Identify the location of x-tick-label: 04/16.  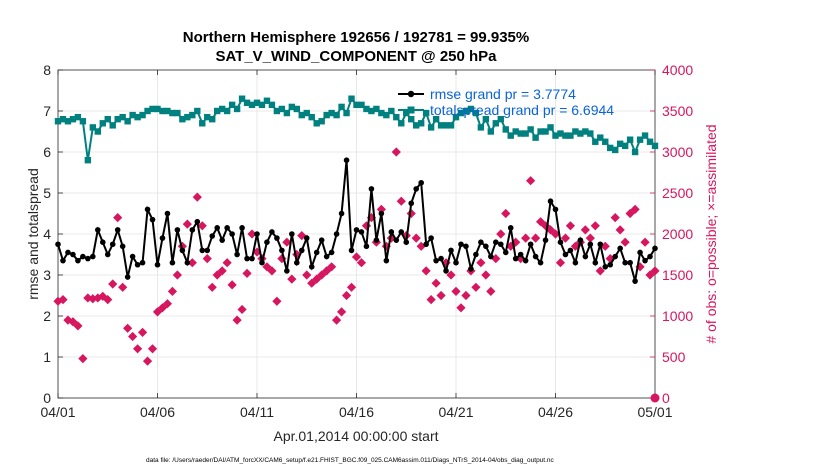
(356, 412).